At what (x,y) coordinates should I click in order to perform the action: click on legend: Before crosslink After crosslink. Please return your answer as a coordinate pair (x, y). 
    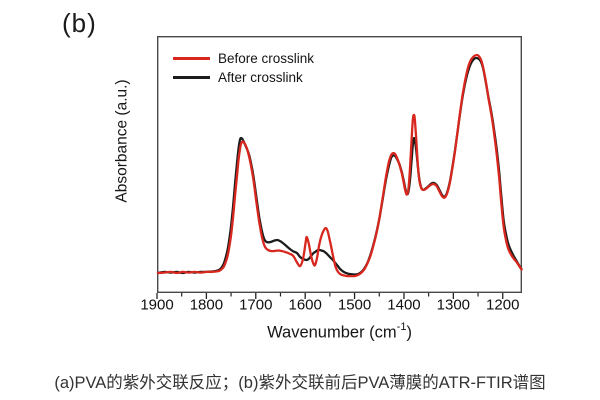
    Looking at the image, I should click on (243, 68).